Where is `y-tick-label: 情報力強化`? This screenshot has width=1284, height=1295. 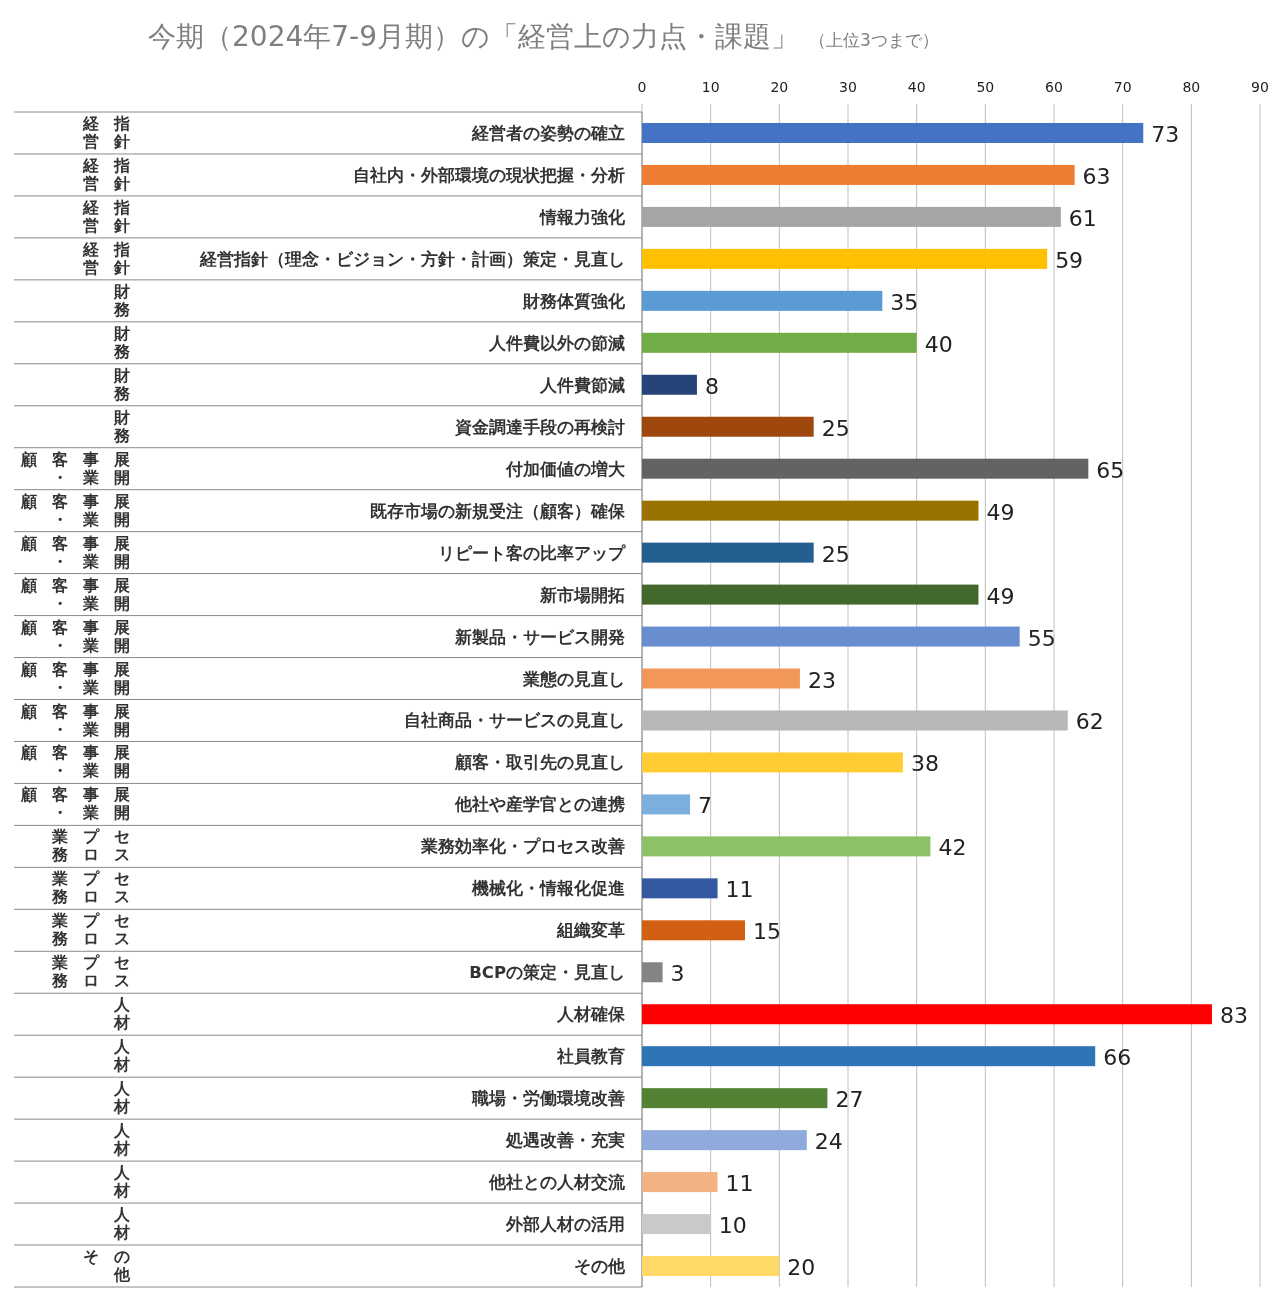
y-tick-label: 情報力強化 is located at coordinates (582, 217).